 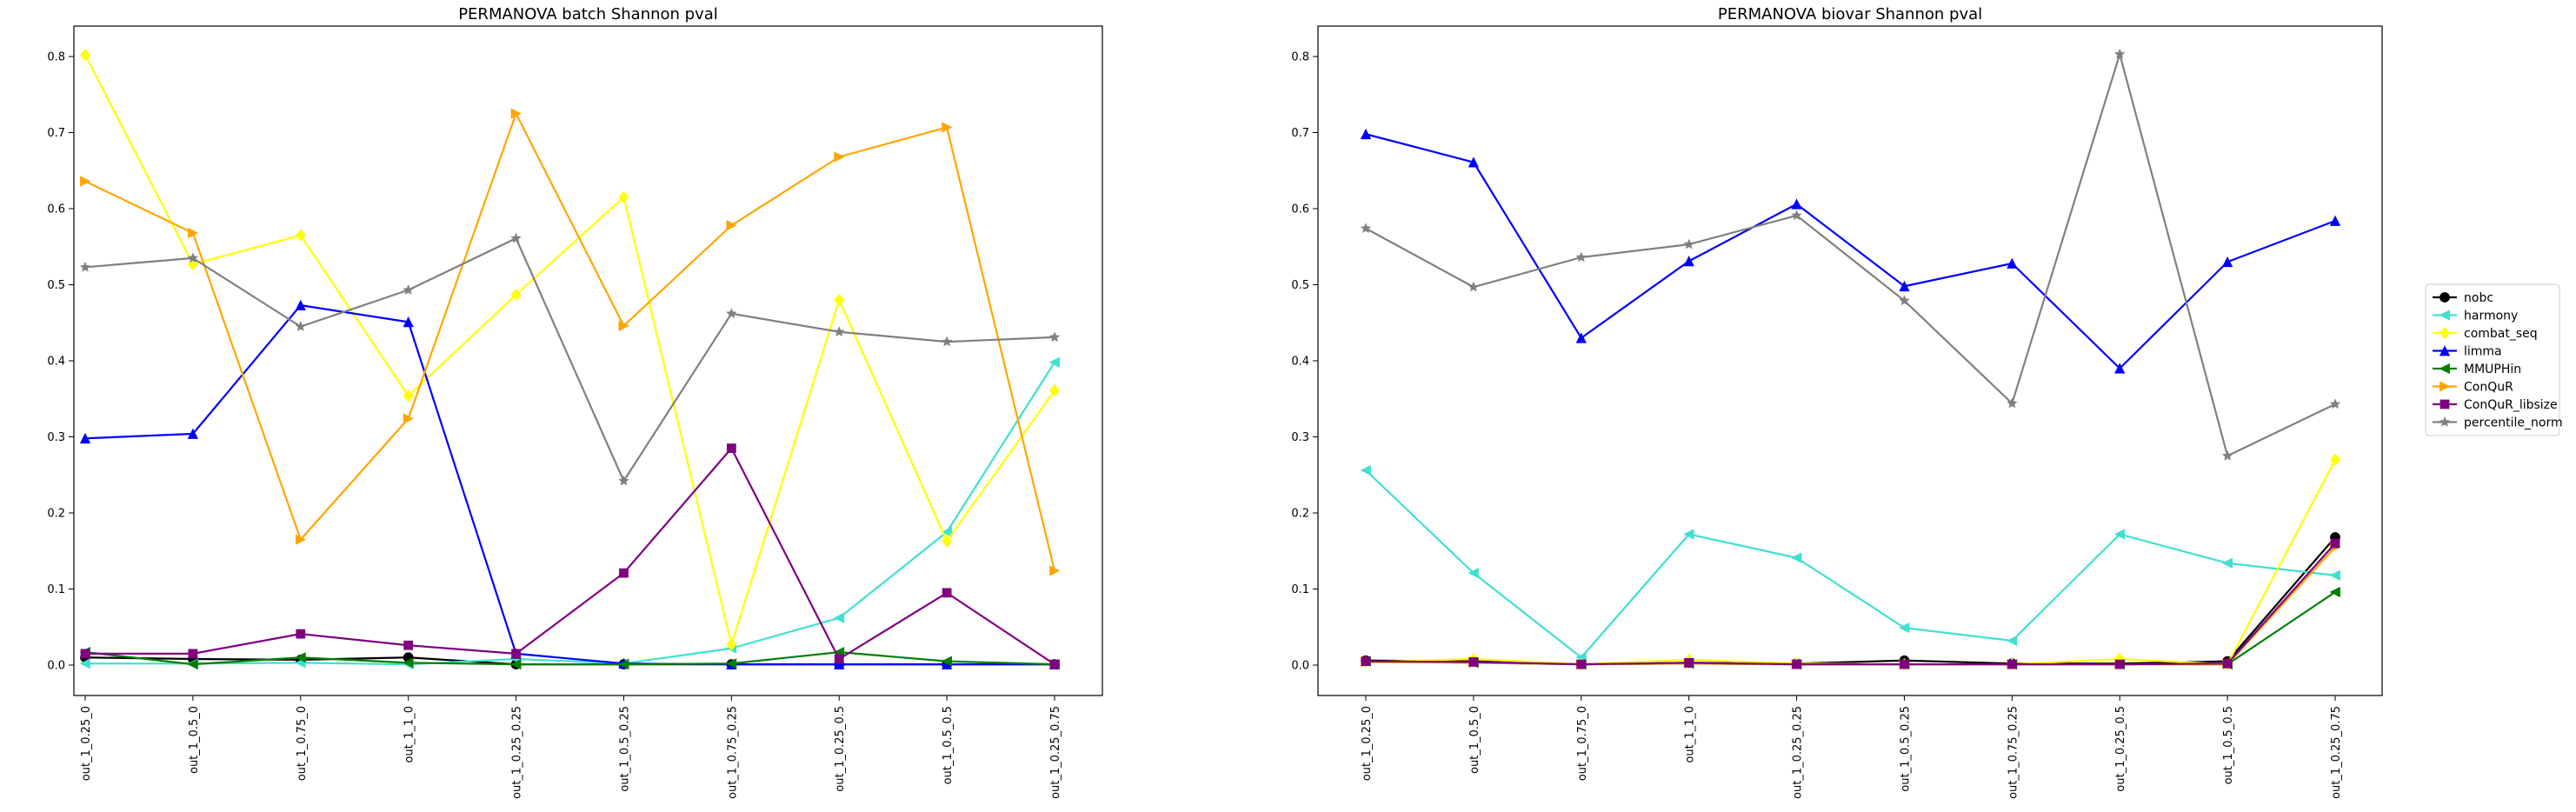 What do you see at coordinates (56, 286) in the screenshot?
I see `y-tick-label: 0.5` at bounding box center [56, 286].